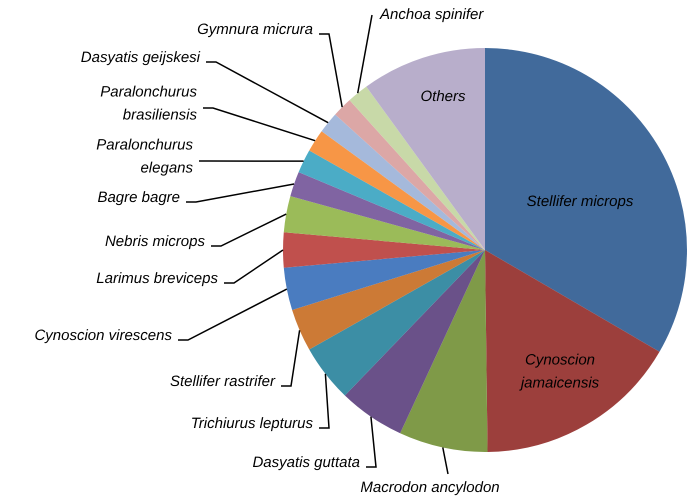 The height and width of the screenshot is (500, 687). What do you see at coordinates (431, 15) in the screenshot?
I see `slice-label: Anchoa spinifer` at bounding box center [431, 15].